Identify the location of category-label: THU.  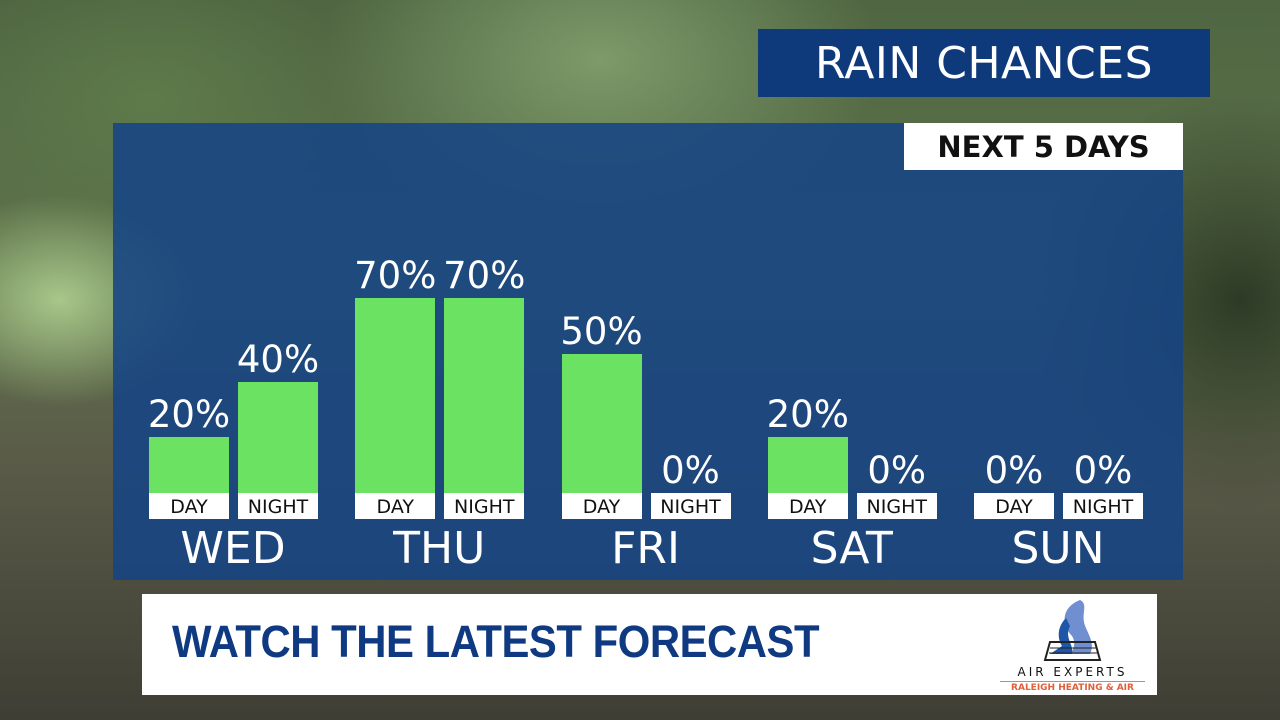
(439, 548).